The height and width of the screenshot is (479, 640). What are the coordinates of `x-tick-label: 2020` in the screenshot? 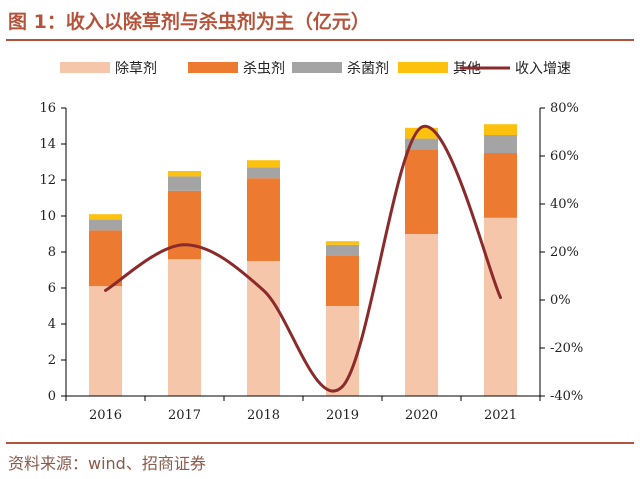 It's located at (421, 415).